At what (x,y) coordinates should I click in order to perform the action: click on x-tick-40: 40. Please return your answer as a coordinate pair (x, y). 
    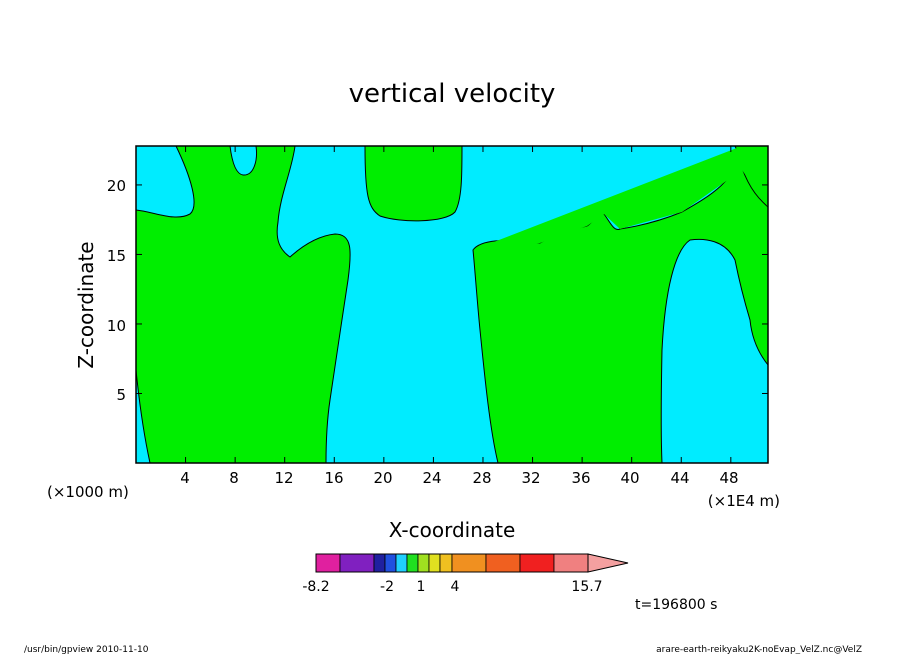
    Looking at the image, I should click on (629, 478).